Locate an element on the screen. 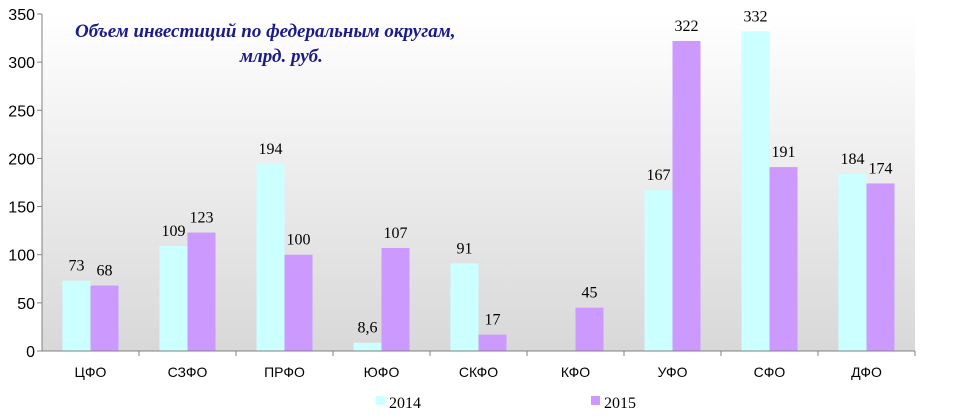 The height and width of the screenshot is (418, 969). category-label-УФО: УФО is located at coordinates (673, 372).